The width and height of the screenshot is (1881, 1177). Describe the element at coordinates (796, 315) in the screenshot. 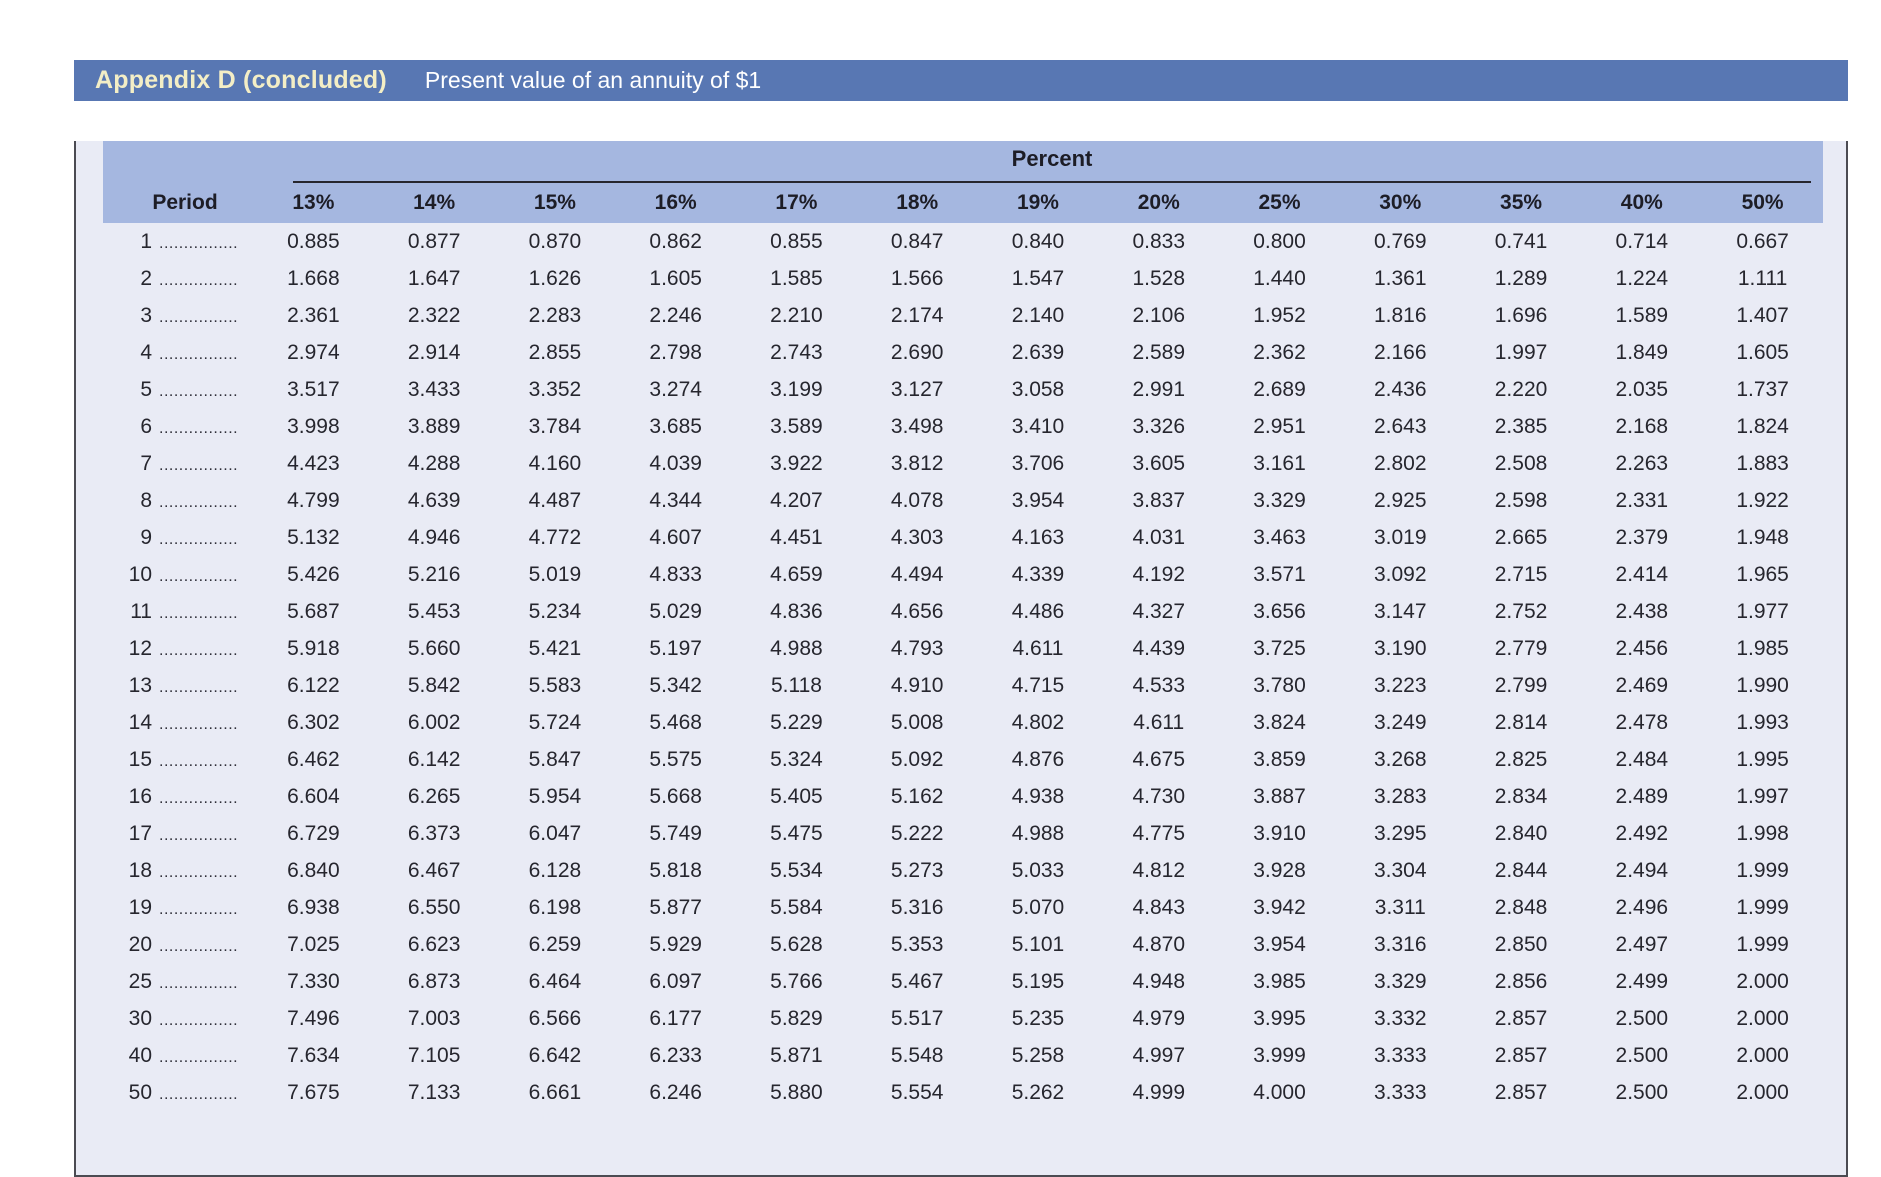

I see `value-cell: 2.210` at that location.